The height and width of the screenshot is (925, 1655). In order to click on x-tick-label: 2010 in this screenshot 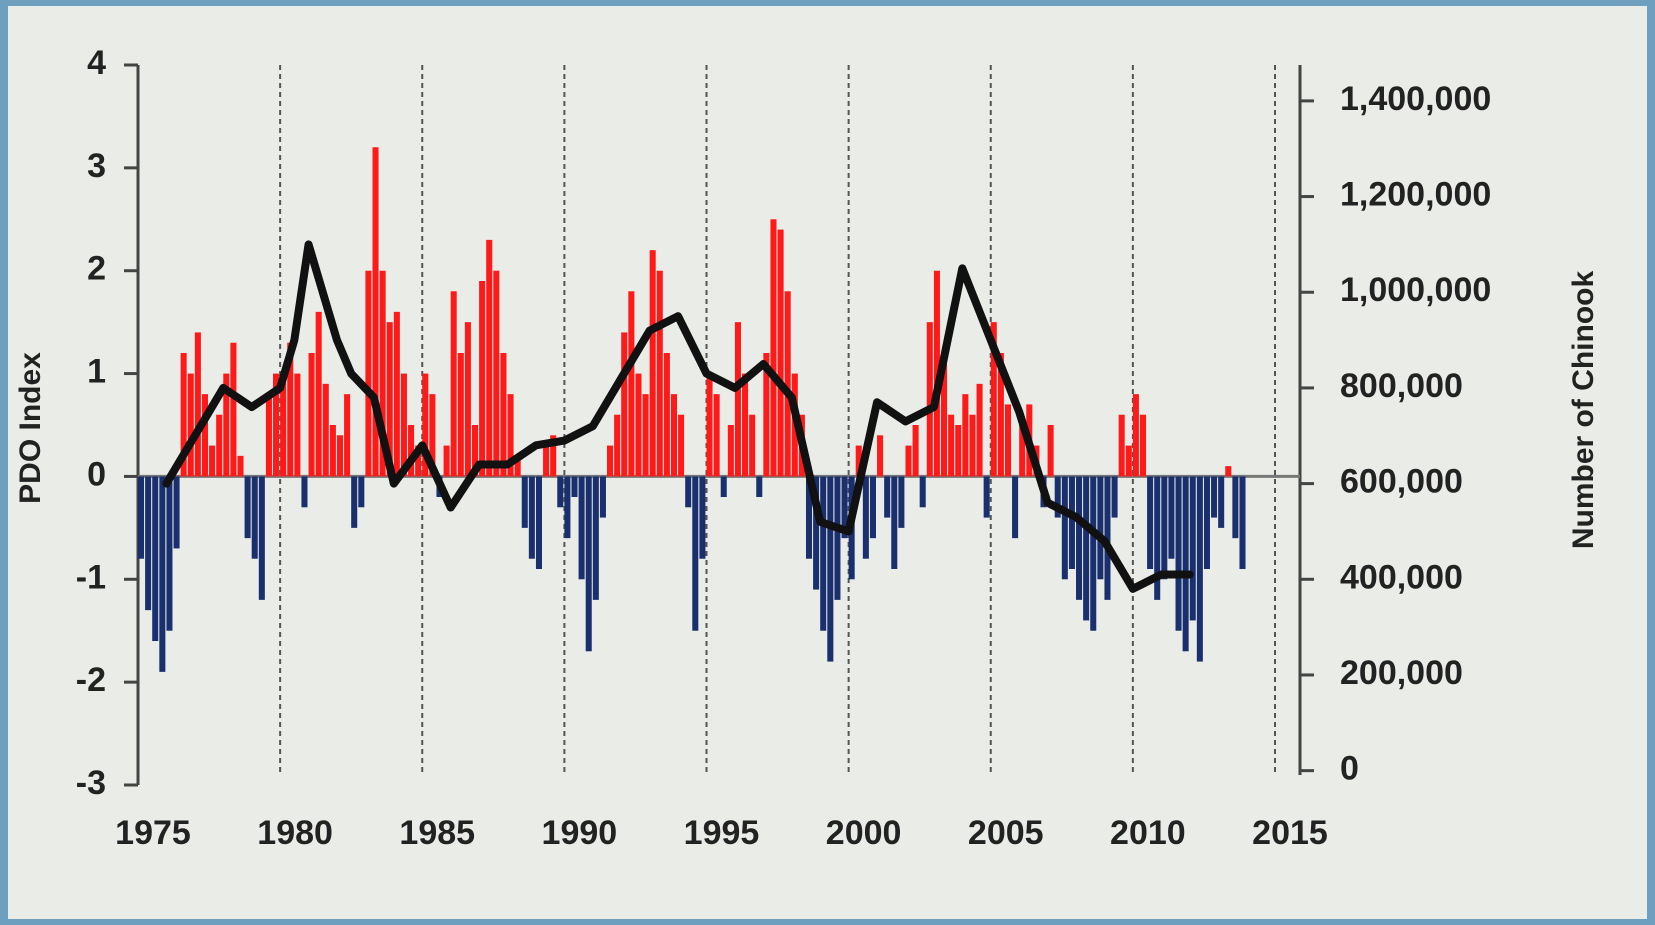, I will do `click(1148, 833)`.